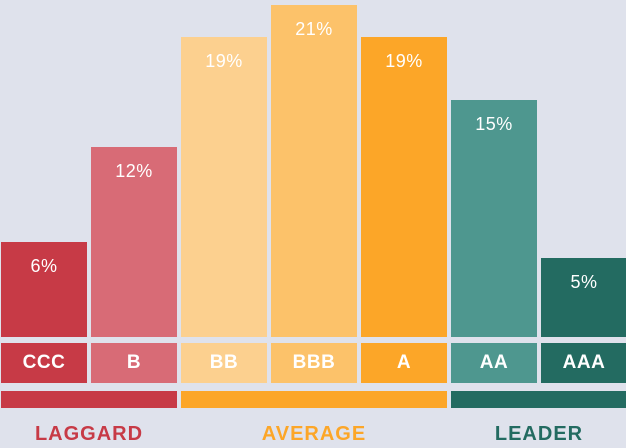 This screenshot has height=448, width=626. What do you see at coordinates (134, 242) in the screenshot?
I see `bar-b: 12%` at bounding box center [134, 242].